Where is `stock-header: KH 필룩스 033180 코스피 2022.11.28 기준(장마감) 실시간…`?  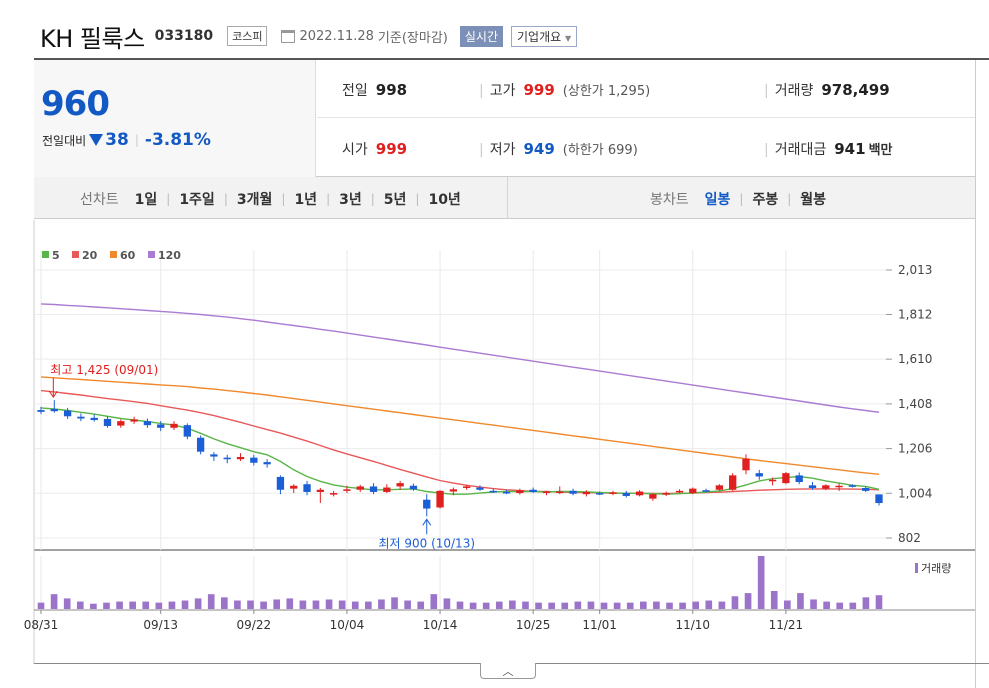
stock-header: KH 필룩스 033180 코스피 2022.11.28 기준(장마감) 실시간… is located at coordinates (309, 36).